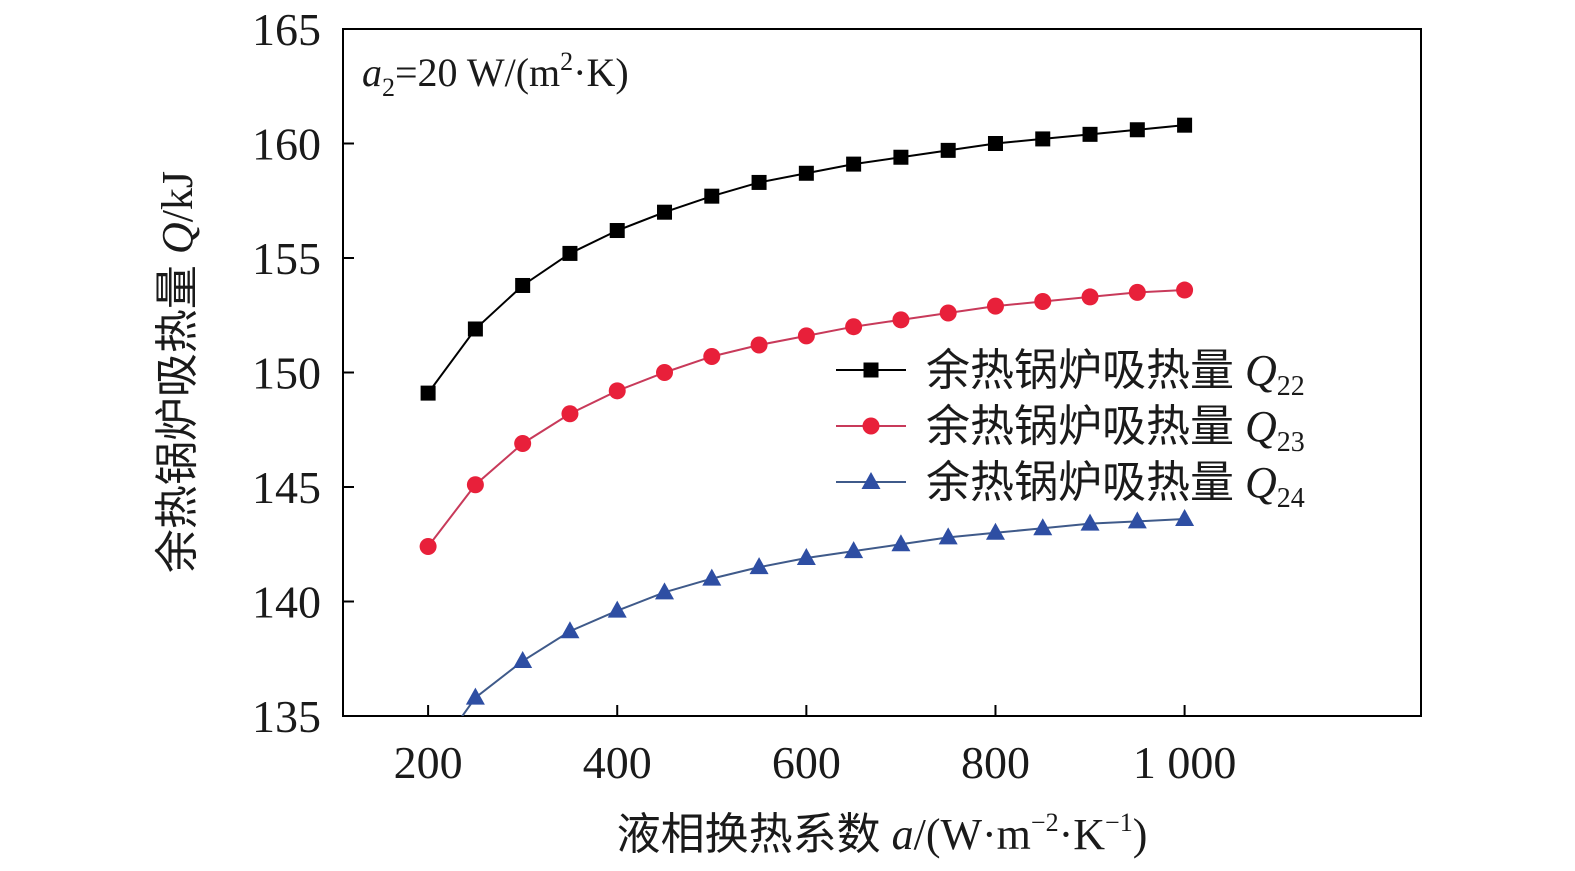 Image resolution: width=1575 pixels, height=871 pixels. I want to click on y-tick-label: 165, so click(286, 29).